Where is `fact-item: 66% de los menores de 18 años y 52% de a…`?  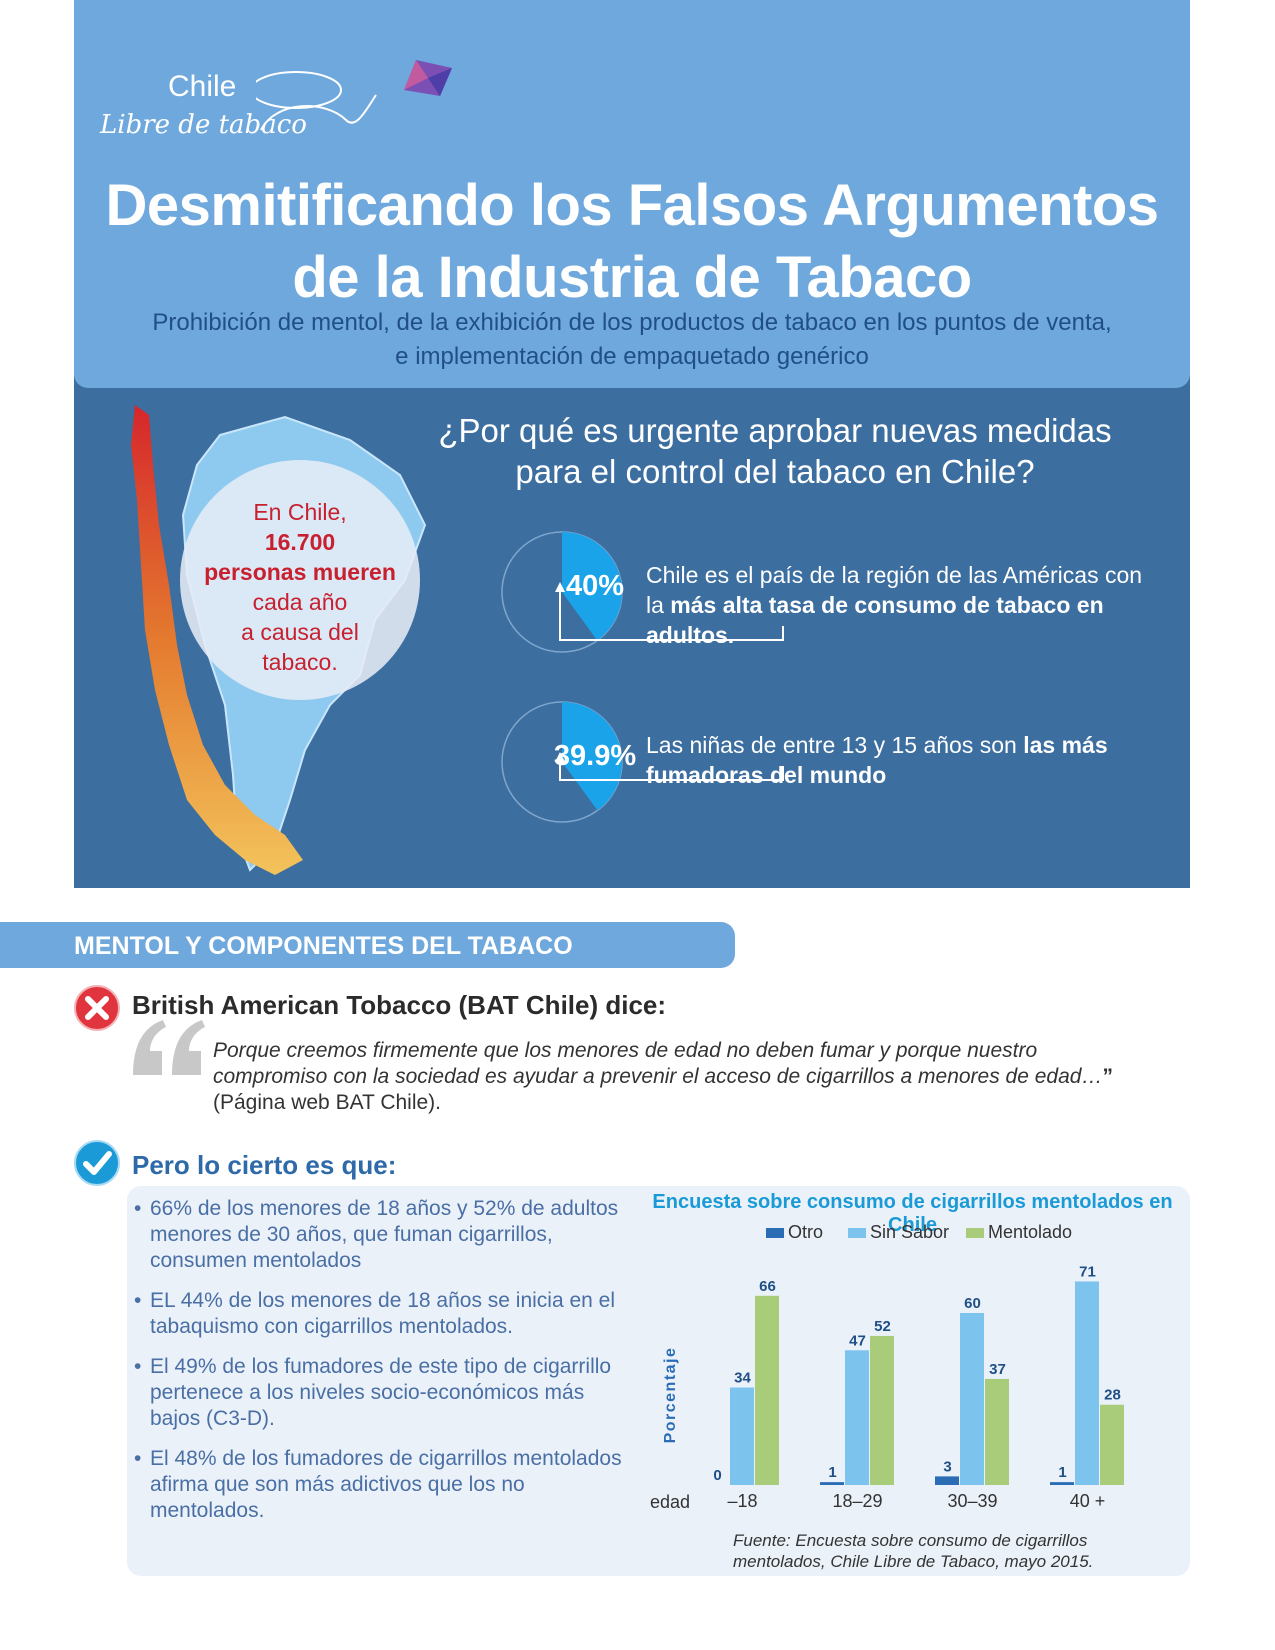 fact-item: 66% de los menores de 18 años y 52% de a… is located at coordinates (380, 1235).